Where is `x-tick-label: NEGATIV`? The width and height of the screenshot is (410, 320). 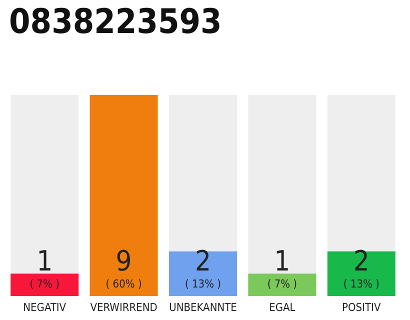
x-tick-label: NEGATIV is located at coordinates (44, 307).